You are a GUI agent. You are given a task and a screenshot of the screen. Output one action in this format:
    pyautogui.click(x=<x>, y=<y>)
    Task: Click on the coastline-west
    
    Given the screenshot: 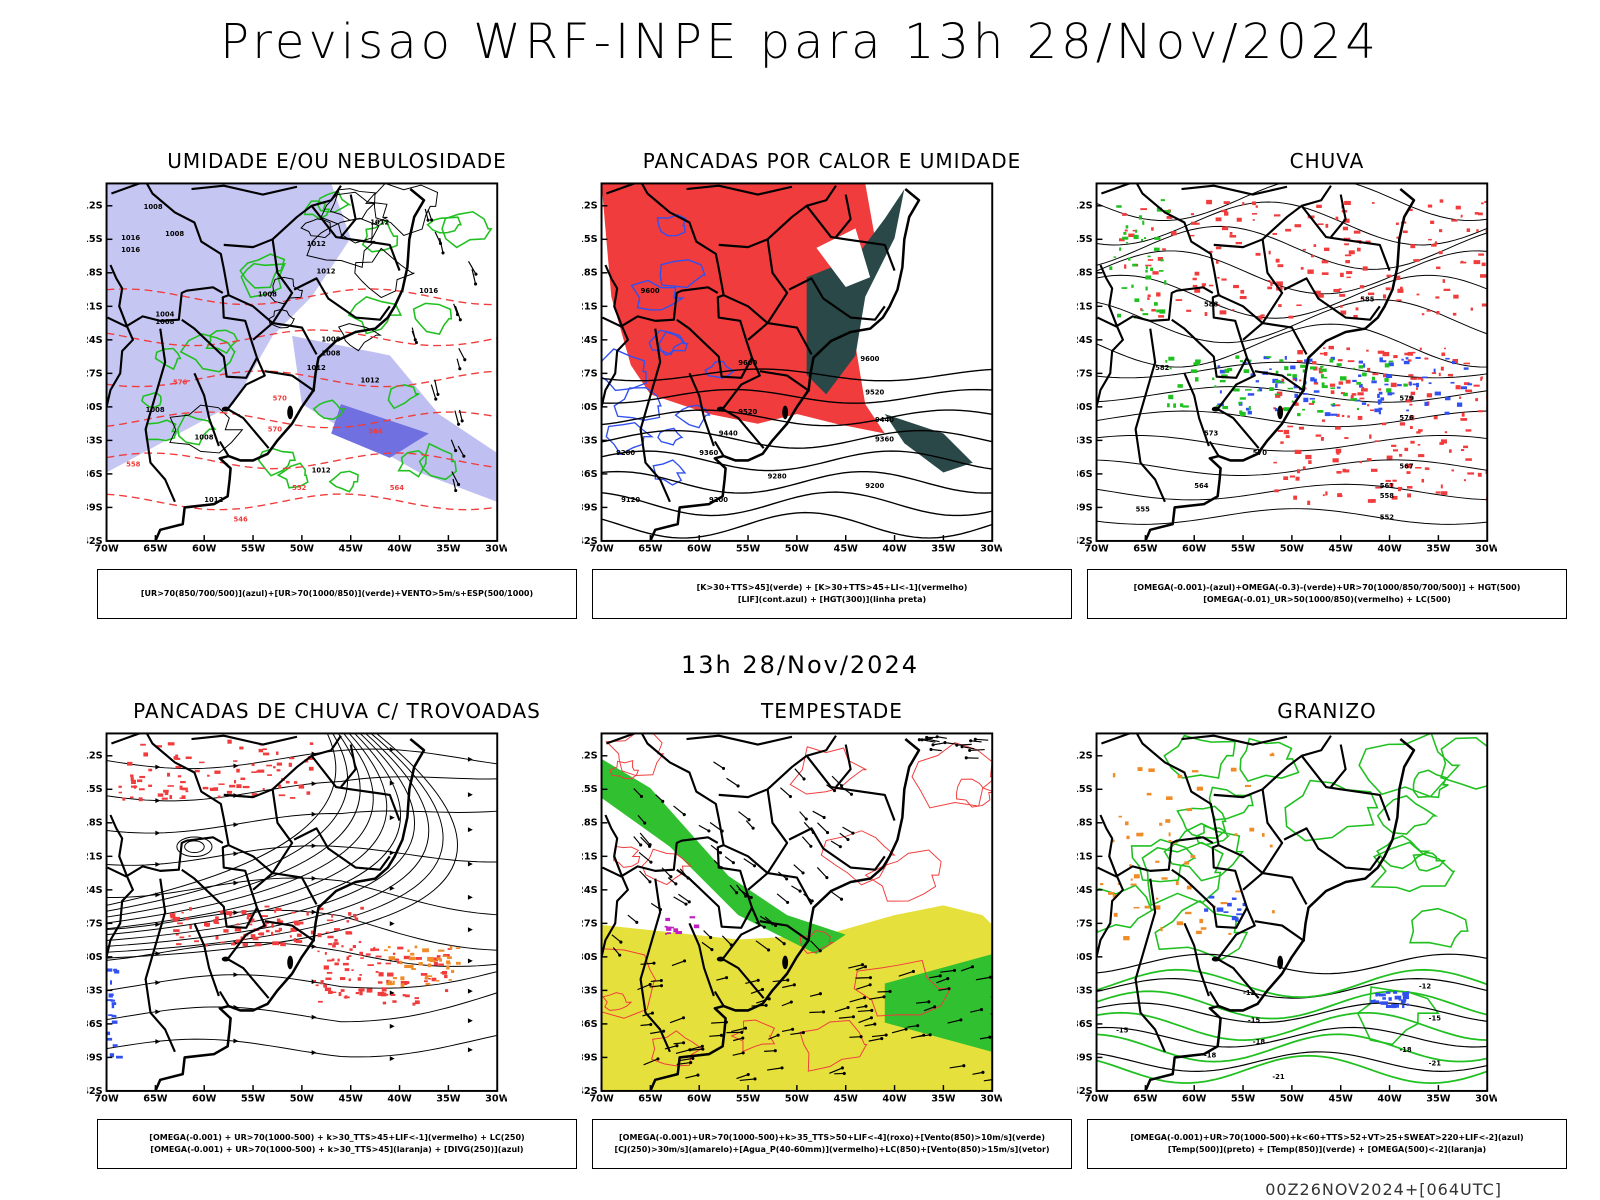 What is the action you would take?
    pyautogui.click(x=102, y=875)
    